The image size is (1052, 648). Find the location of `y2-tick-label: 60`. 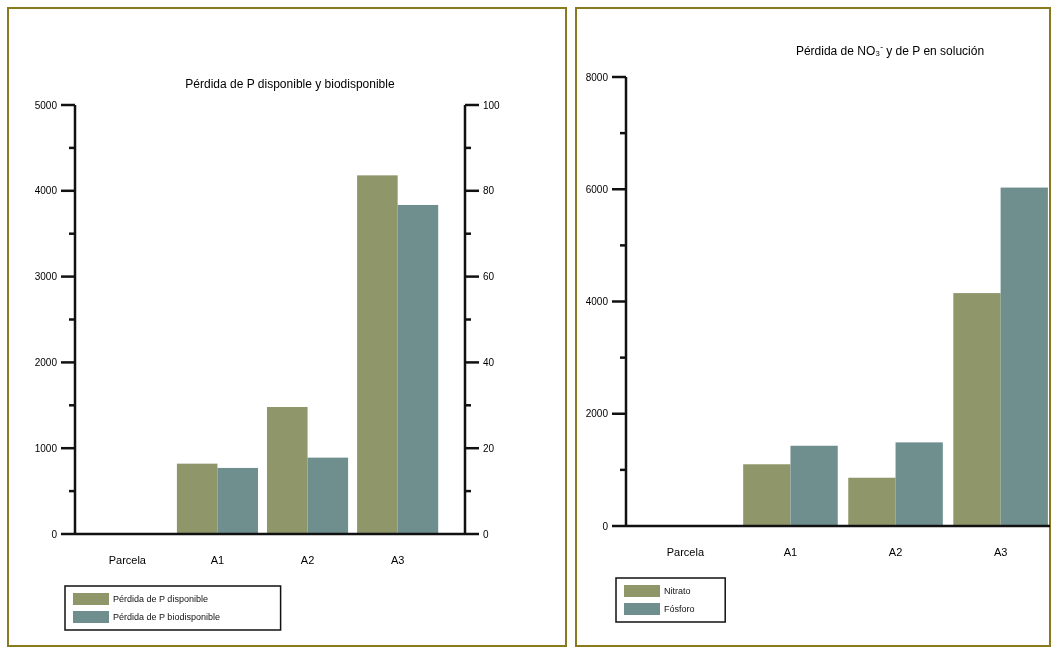

y2-tick-label: 60 is located at coordinates (489, 277).